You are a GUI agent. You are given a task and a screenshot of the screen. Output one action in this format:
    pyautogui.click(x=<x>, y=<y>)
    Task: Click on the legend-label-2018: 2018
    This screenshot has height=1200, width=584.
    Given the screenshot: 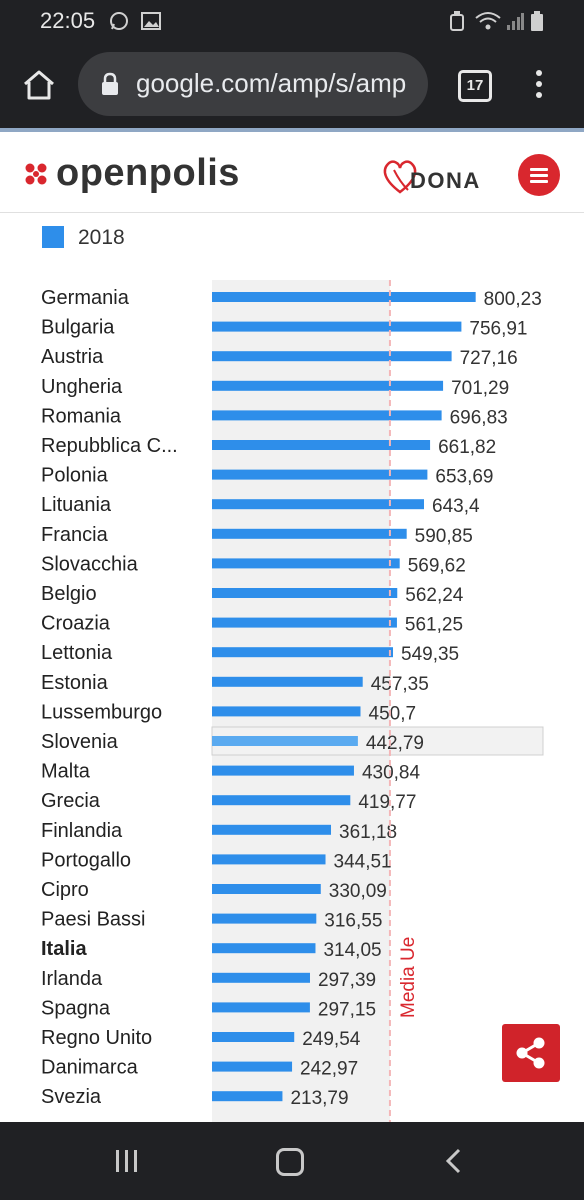 What is the action you would take?
    pyautogui.click(x=101, y=237)
    